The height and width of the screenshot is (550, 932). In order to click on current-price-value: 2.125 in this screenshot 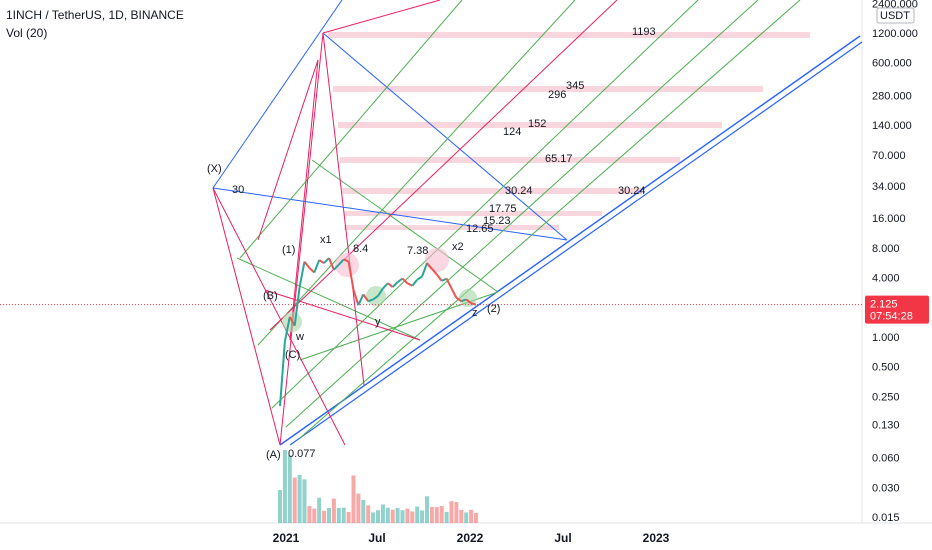, I will do `click(884, 305)`.